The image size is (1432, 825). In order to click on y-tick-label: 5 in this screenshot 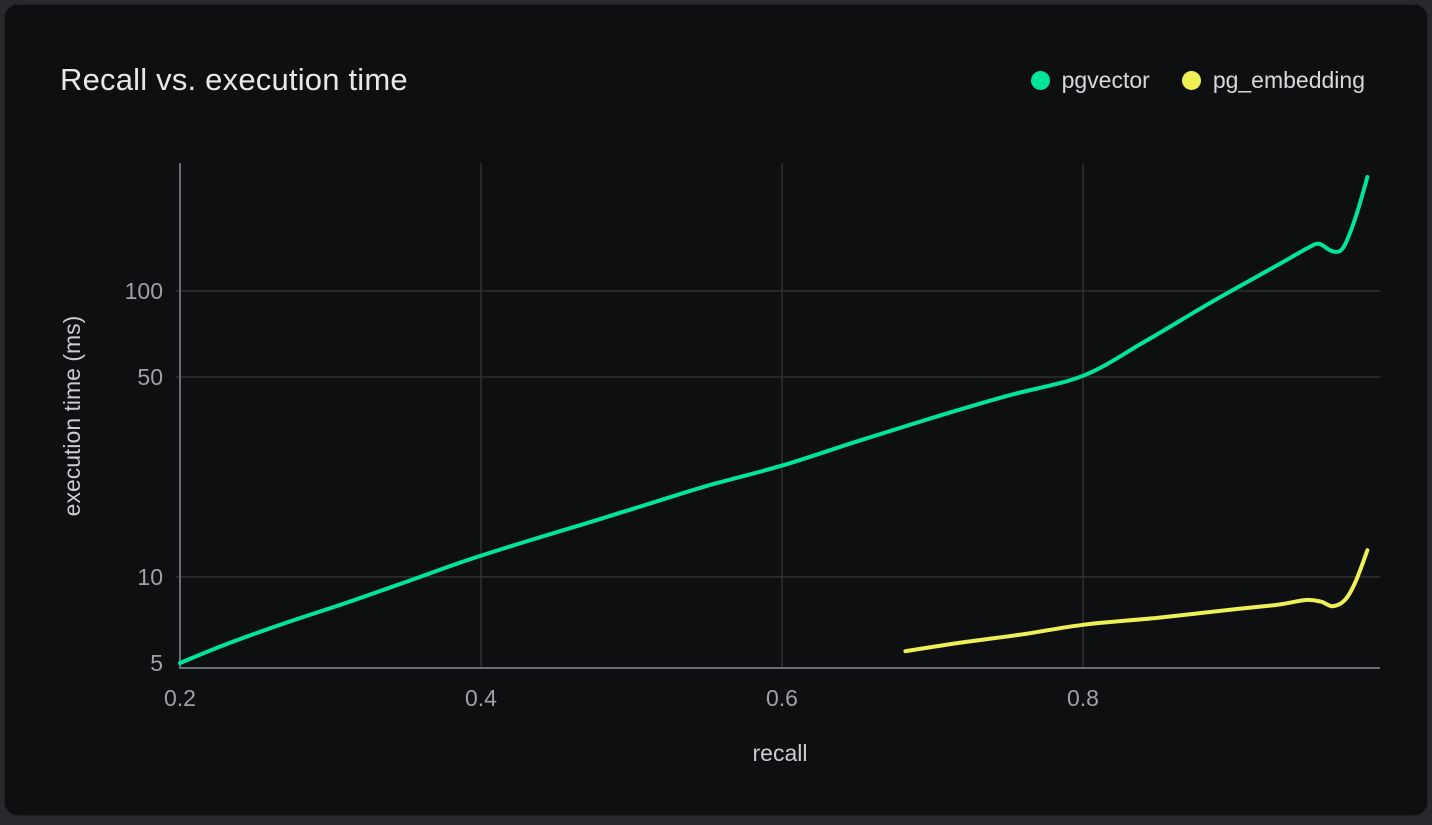, I will do `click(156, 663)`.